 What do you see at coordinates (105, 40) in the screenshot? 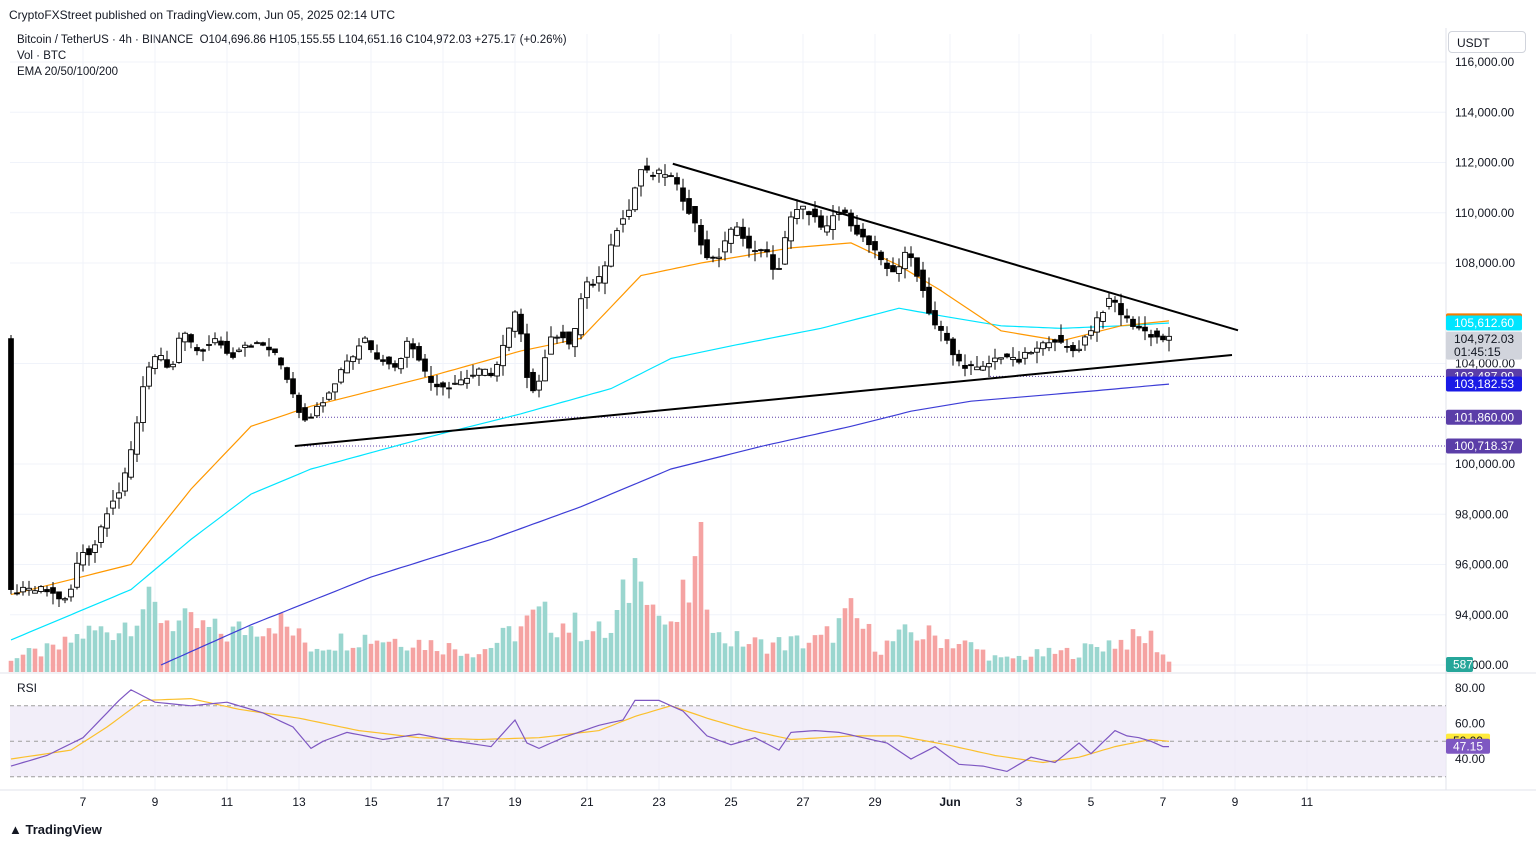
I see `symbol-name: Bitcoin / TetherUS · 4h · BINANCE` at bounding box center [105, 40].